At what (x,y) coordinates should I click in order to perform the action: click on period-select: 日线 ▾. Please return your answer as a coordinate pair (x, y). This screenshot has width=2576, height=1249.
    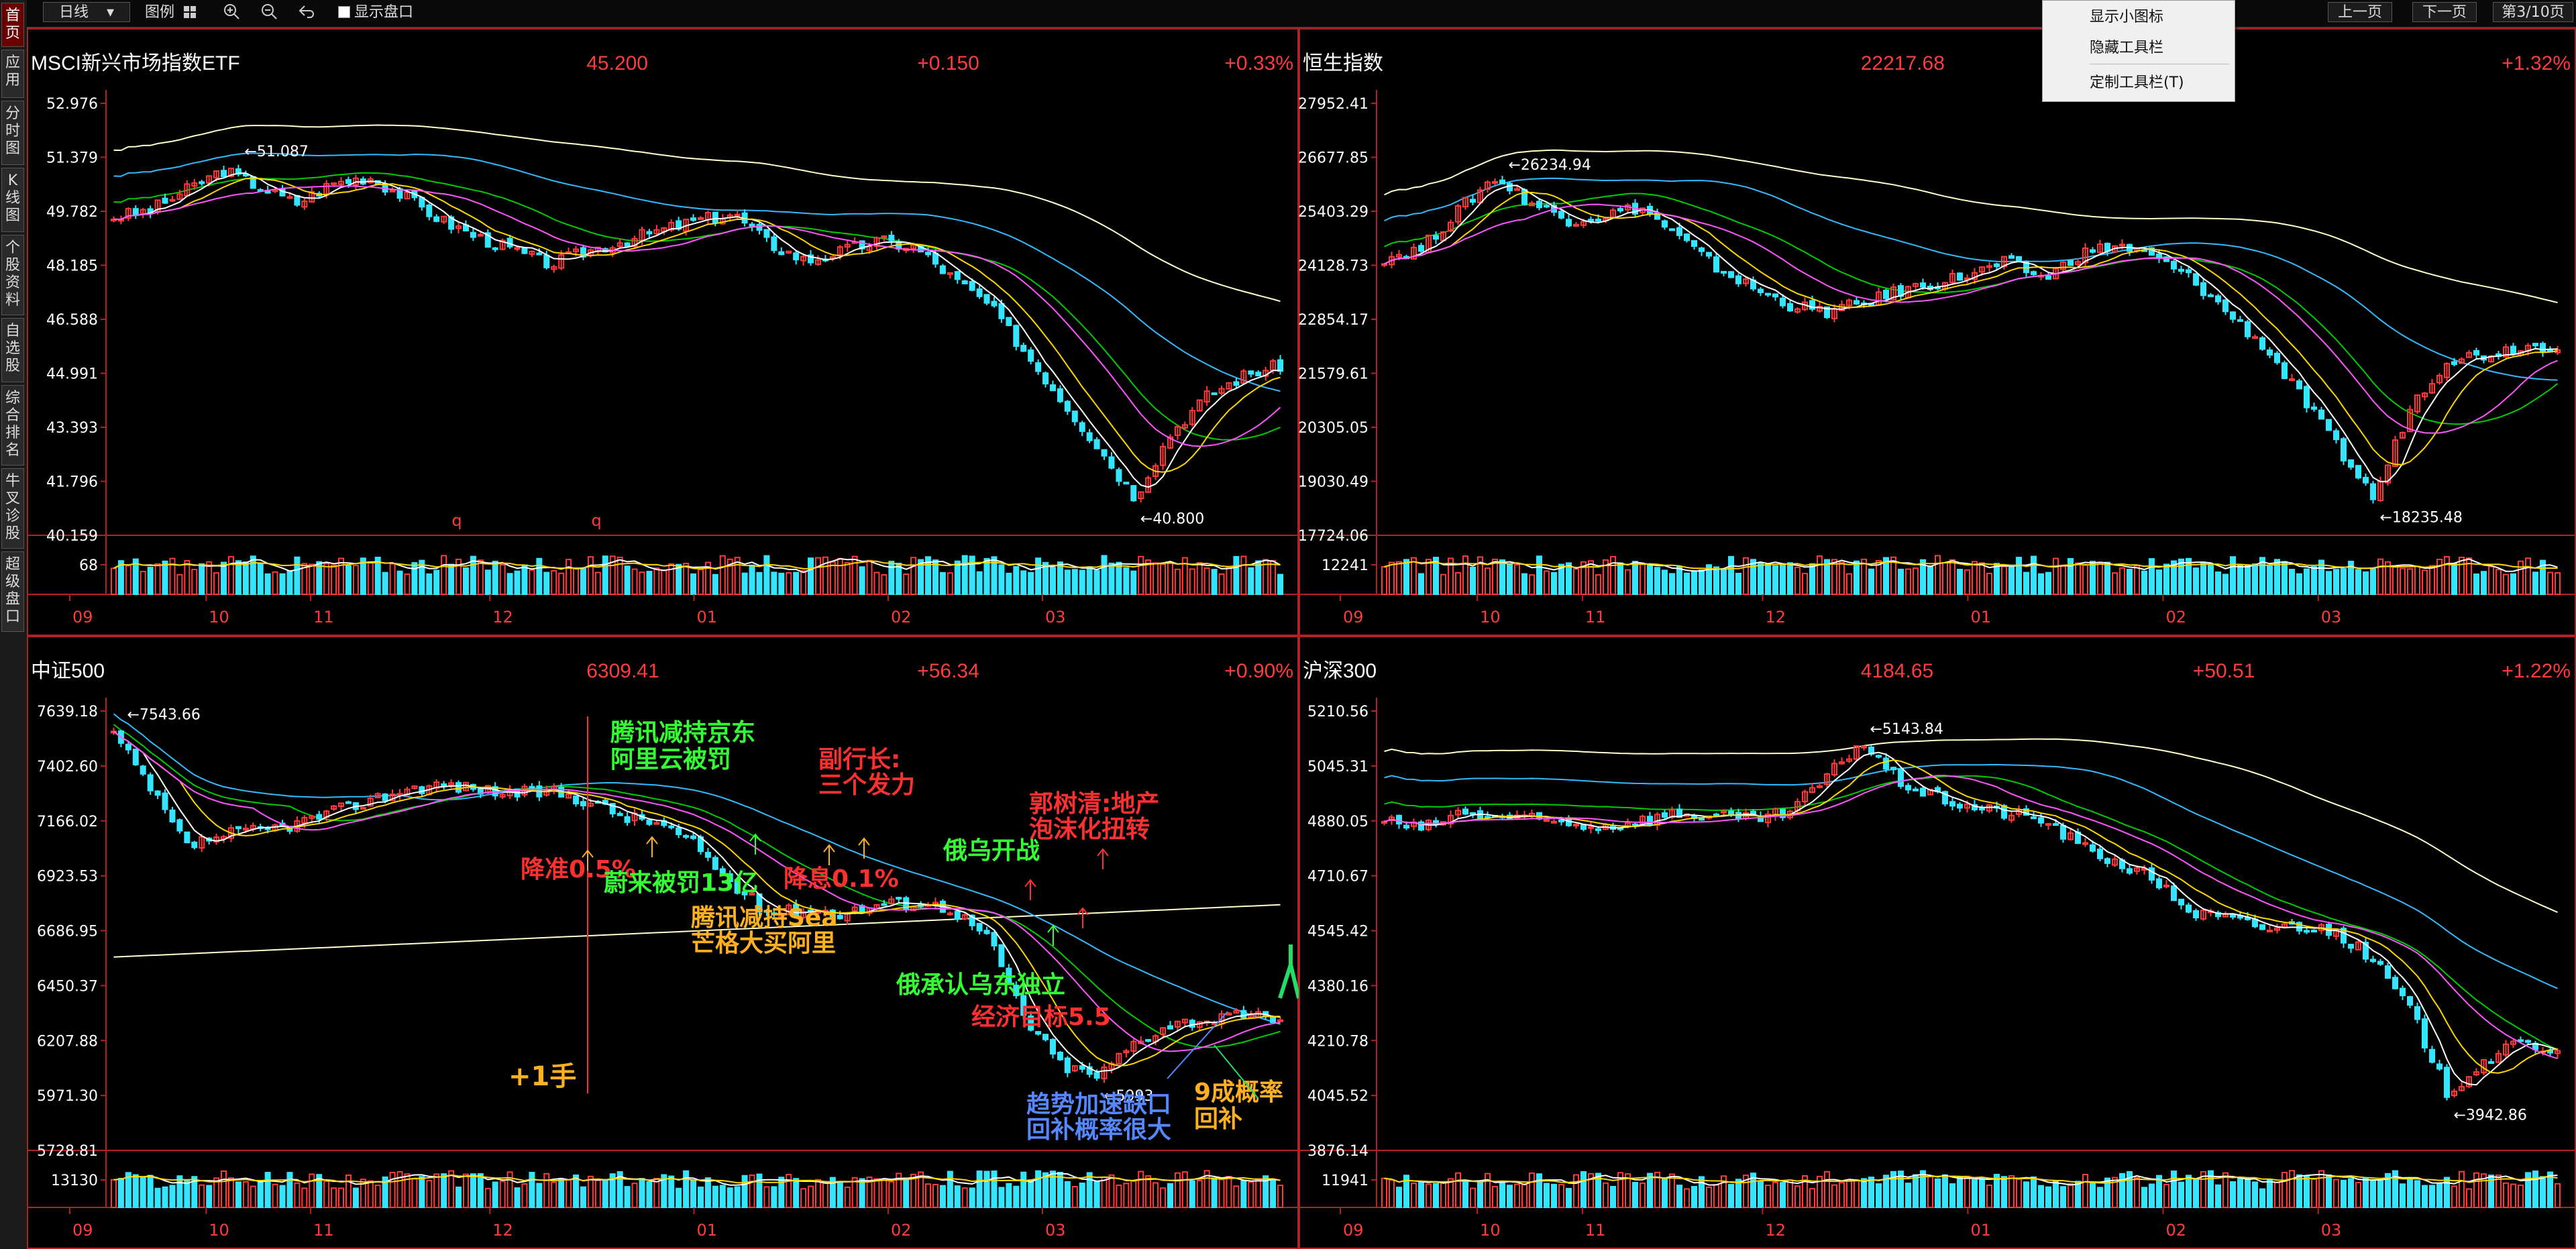
    Looking at the image, I should click on (86, 12).